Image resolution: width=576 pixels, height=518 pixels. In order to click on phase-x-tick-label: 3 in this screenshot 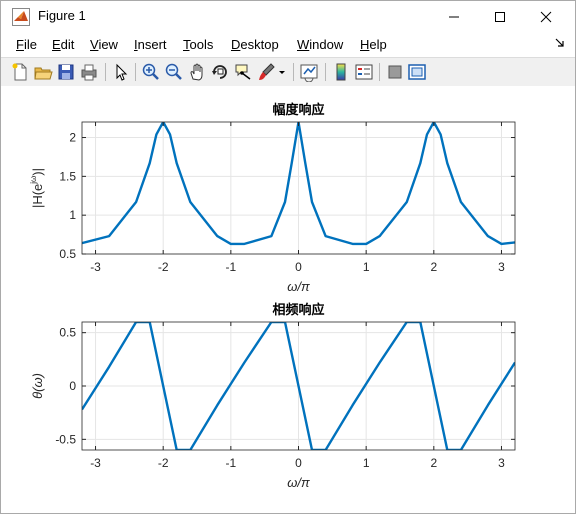, I will do `click(501, 463)`.